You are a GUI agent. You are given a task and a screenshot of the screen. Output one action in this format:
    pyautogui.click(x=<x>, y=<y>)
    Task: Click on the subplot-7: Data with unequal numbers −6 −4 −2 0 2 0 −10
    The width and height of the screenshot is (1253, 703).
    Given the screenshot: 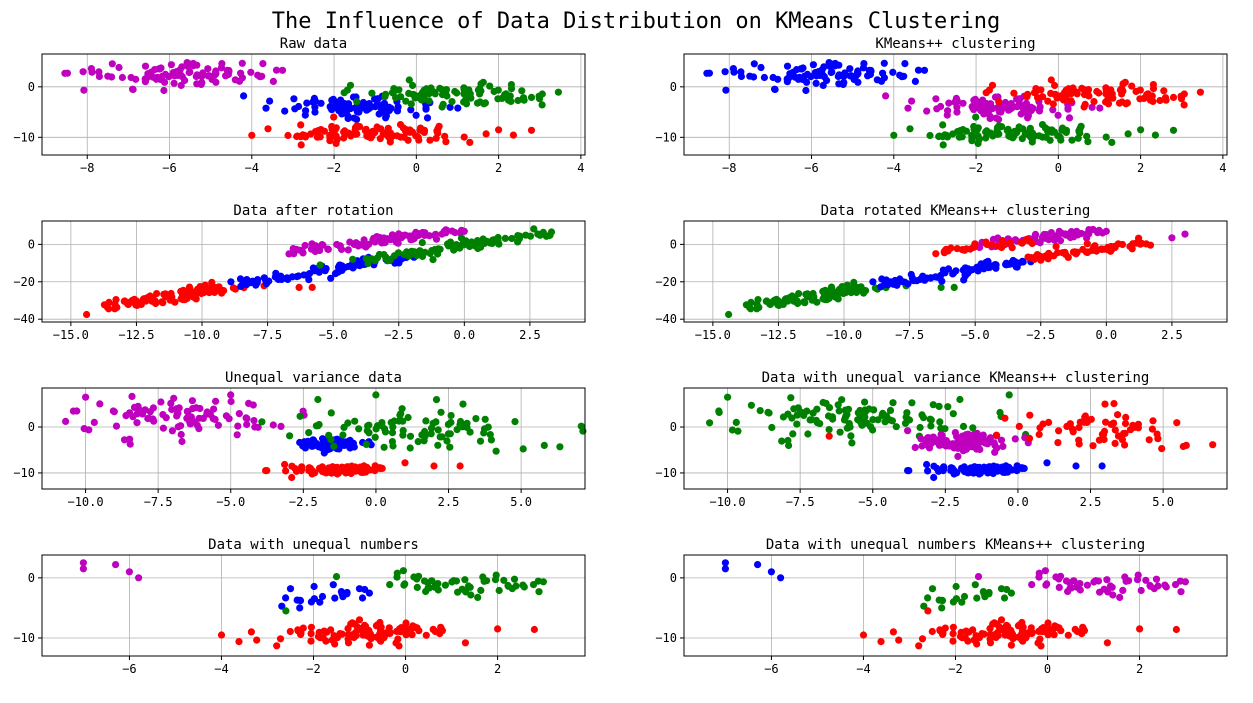 What is the action you would take?
    pyautogui.click(x=299, y=606)
    